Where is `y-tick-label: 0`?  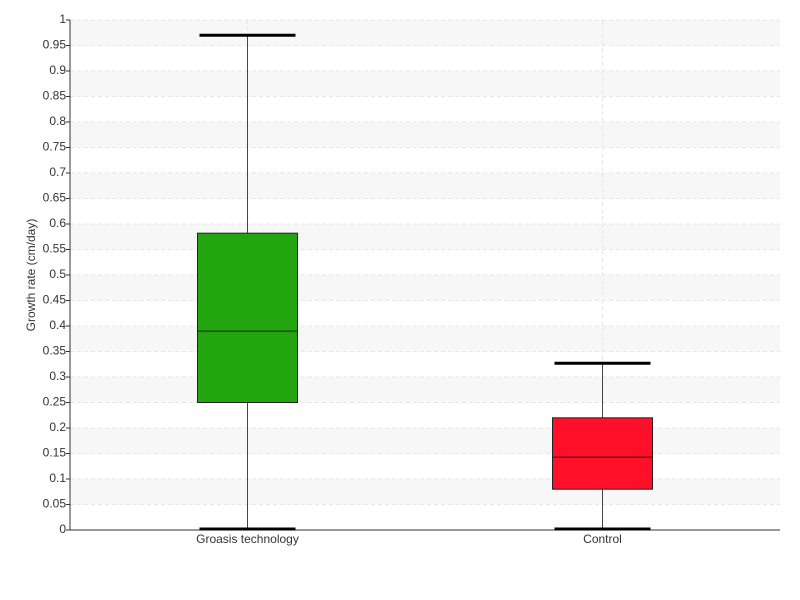
y-tick-label: 0 is located at coordinates (62, 529).